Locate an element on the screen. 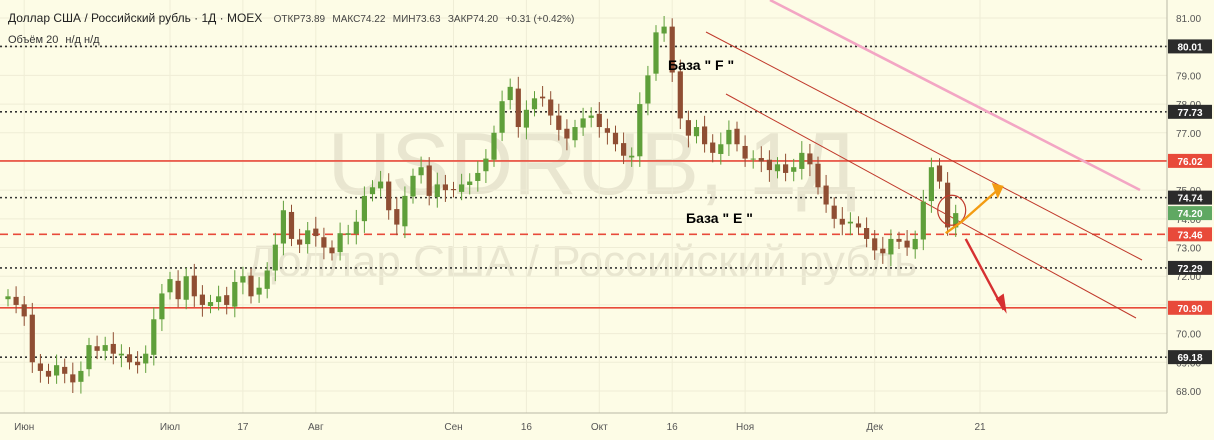  price-tick-label: 73.00 is located at coordinates (1188, 249).